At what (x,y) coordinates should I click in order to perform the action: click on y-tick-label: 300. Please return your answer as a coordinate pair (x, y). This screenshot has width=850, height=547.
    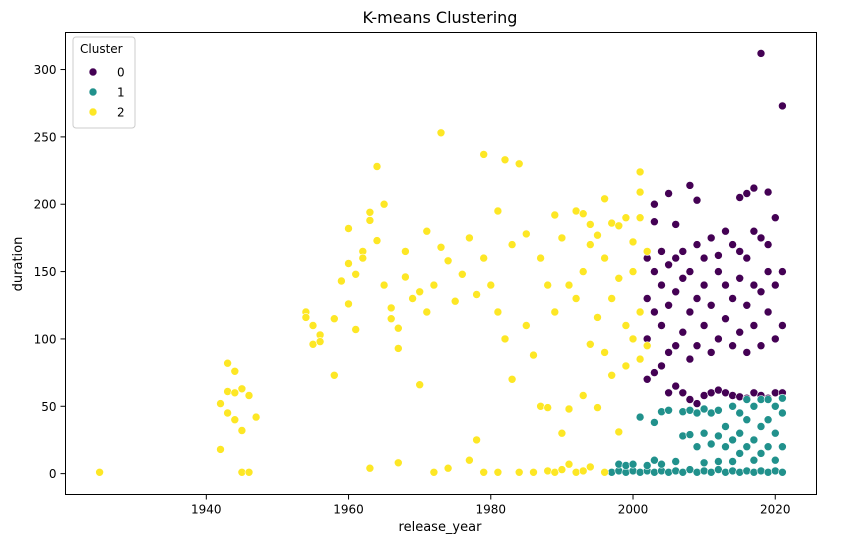
    Looking at the image, I should click on (45, 70).